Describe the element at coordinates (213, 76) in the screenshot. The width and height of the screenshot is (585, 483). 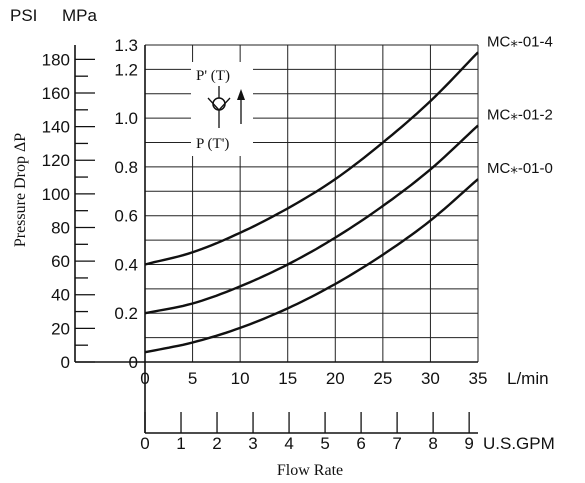
I see `port-top-label: P' (T)` at that location.